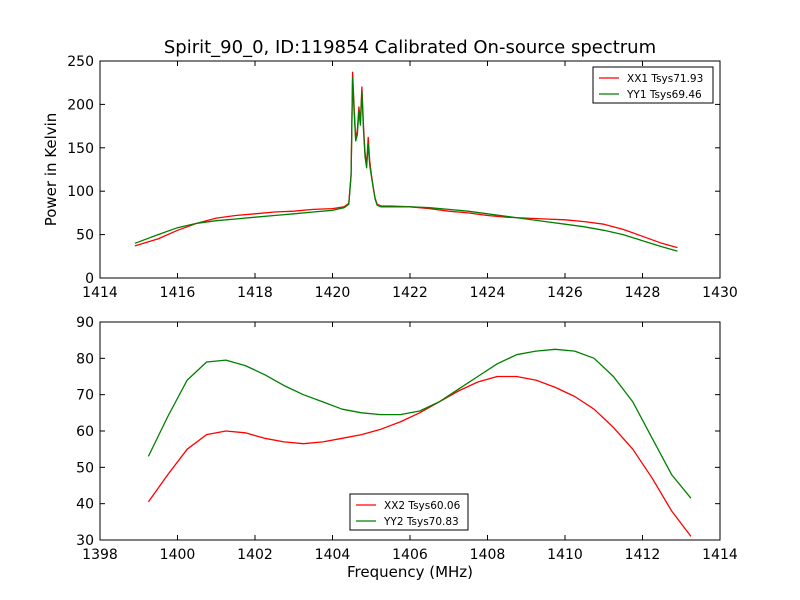 The height and width of the screenshot is (600, 800). I want to click on y-tick-label-1-4: 200, so click(80, 105).